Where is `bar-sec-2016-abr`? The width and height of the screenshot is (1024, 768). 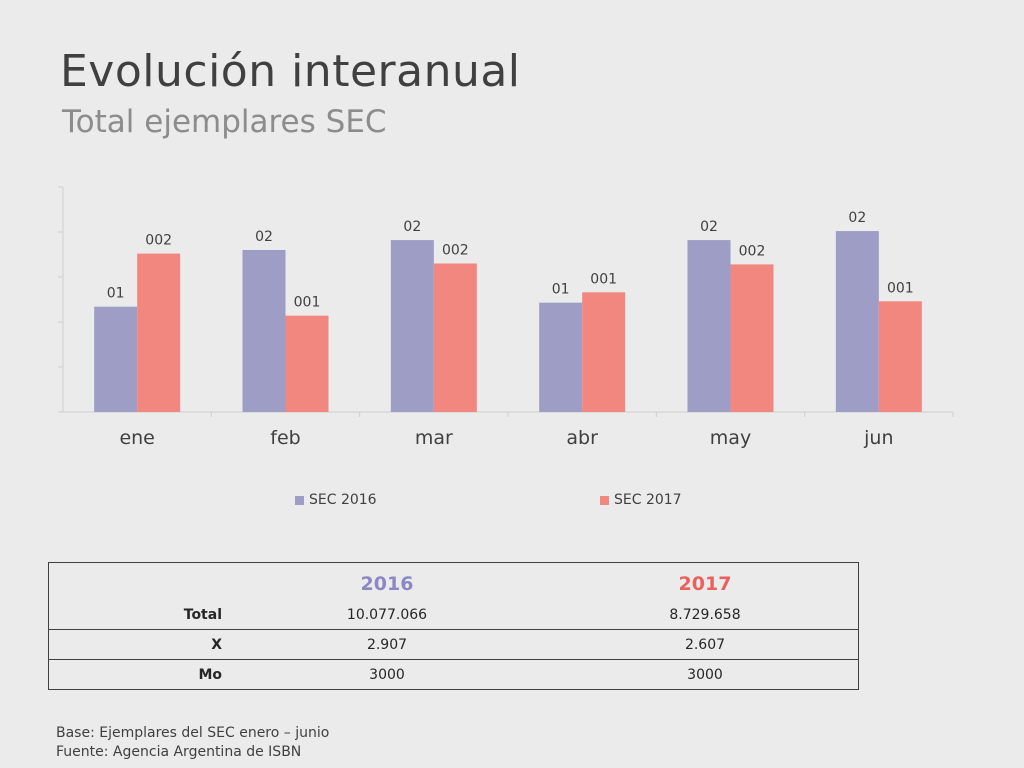
bar-sec-2016-abr is located at coordinates (561, 357).